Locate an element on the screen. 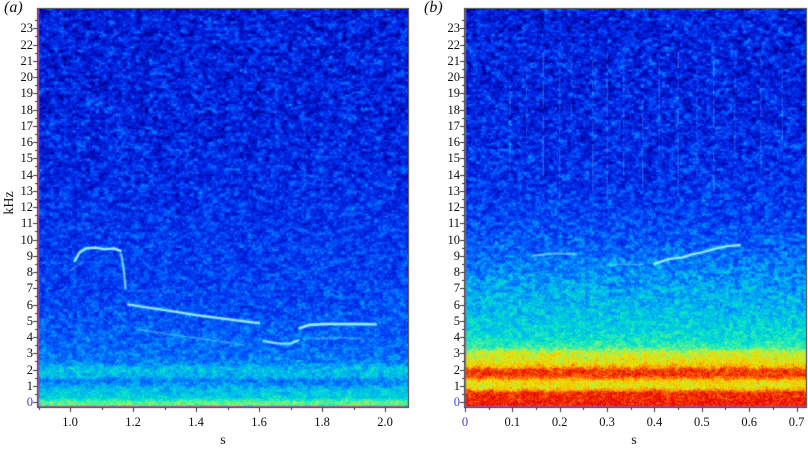 Image resolution: width=808 pixels, height=455 pixels. x-tick-label-b: 0.2 is located at coordinates (559, 422).